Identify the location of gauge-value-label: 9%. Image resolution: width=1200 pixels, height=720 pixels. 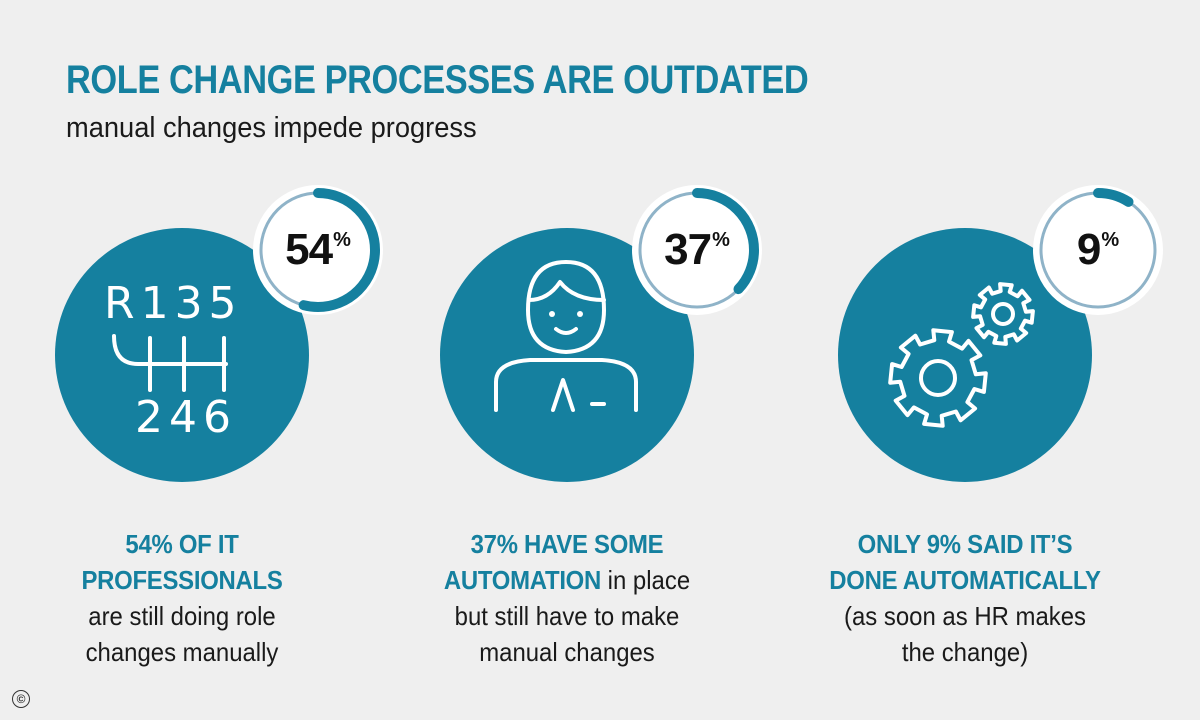
(1098, 250).